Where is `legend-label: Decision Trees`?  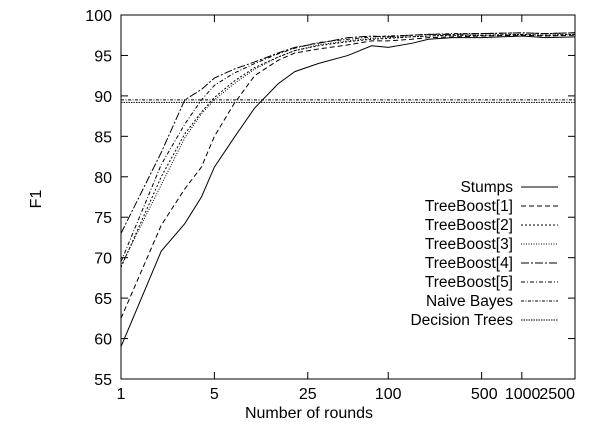
legend-label: Decision Trees is located at coordinates (461, 320).